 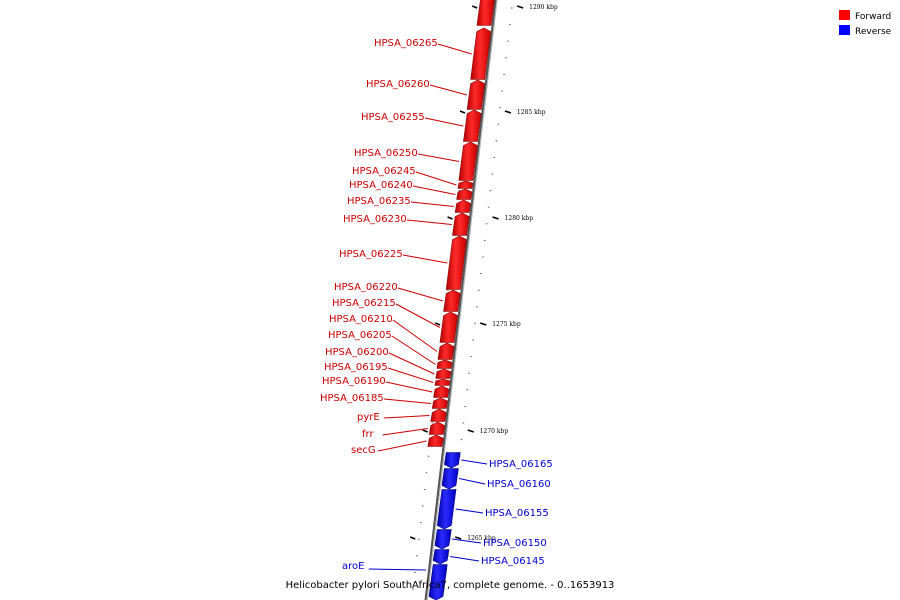 I want to click on gene-label: pyrE, so click(x=368, y=417).